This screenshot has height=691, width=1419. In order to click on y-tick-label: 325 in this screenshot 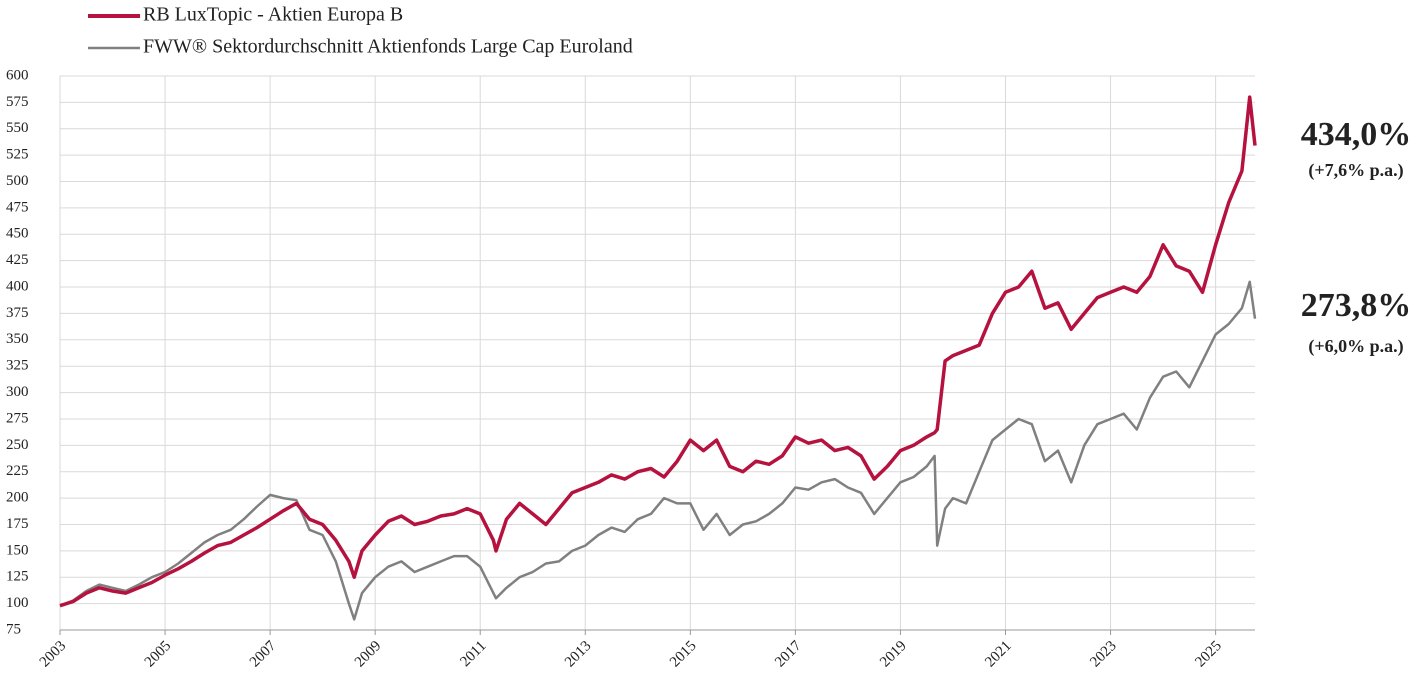, I will do `click(17, 366)`.